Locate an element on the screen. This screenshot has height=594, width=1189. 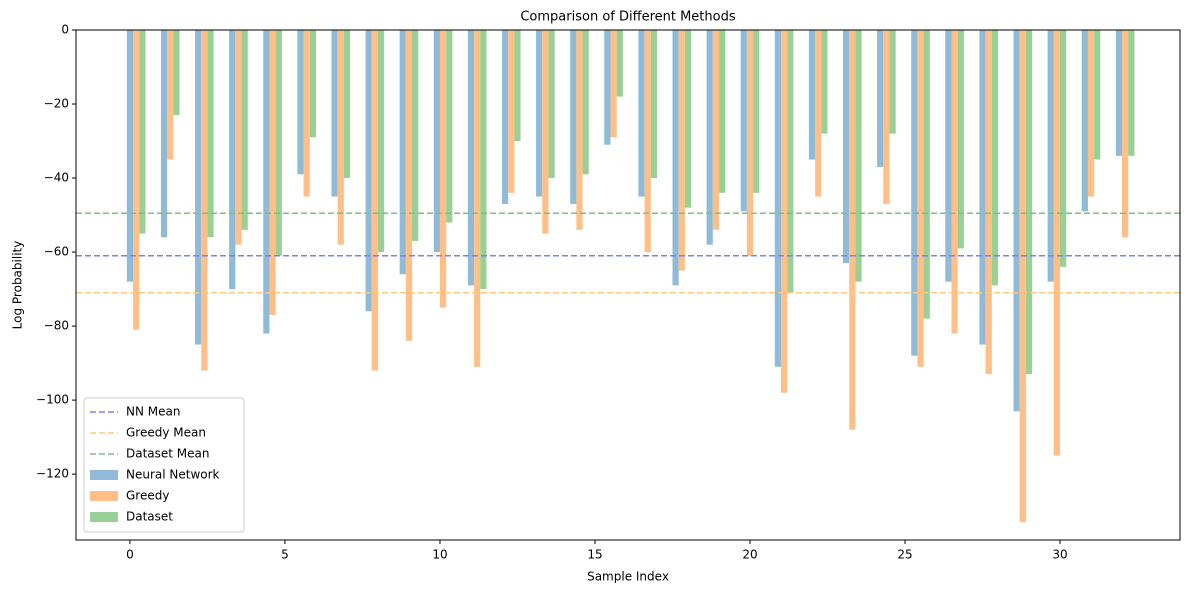
legend-label: Dataset Mean is located at coordinates (168, 454).